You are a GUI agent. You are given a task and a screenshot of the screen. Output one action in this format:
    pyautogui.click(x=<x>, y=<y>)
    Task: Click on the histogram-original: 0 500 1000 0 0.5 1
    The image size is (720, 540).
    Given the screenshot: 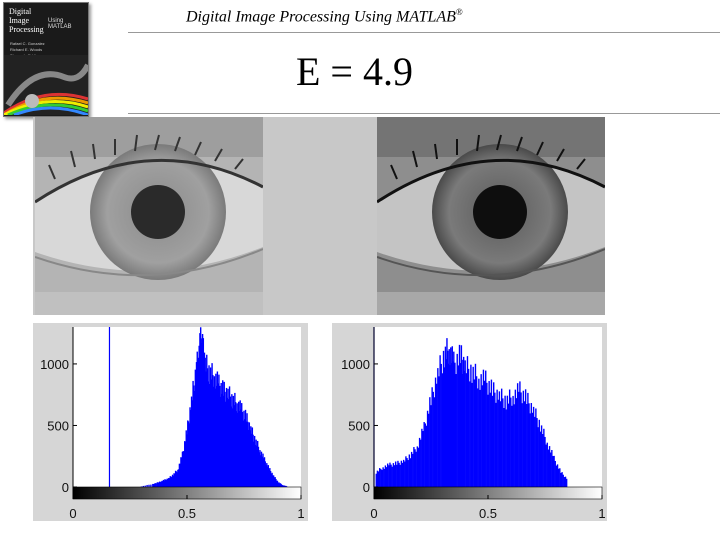 What is the action you would take?
    pyautogui.click(x=170, y=422)
    